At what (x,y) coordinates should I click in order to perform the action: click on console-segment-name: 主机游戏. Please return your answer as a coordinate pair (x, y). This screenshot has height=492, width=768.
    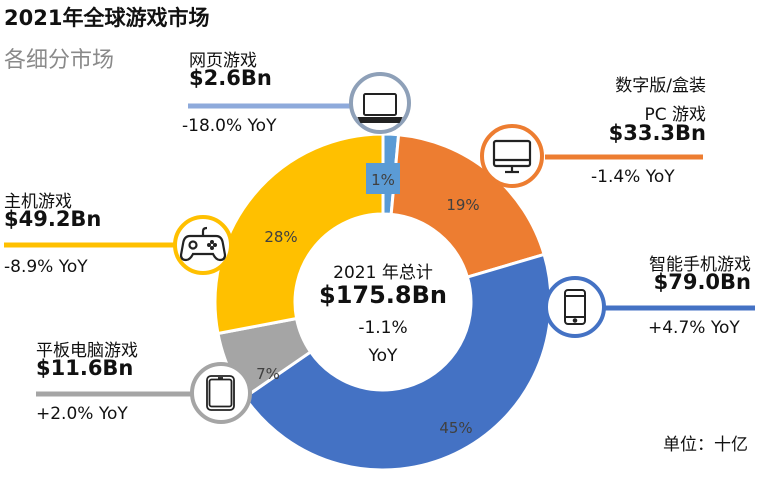
    Looking at the image, I should click on (38, 202).